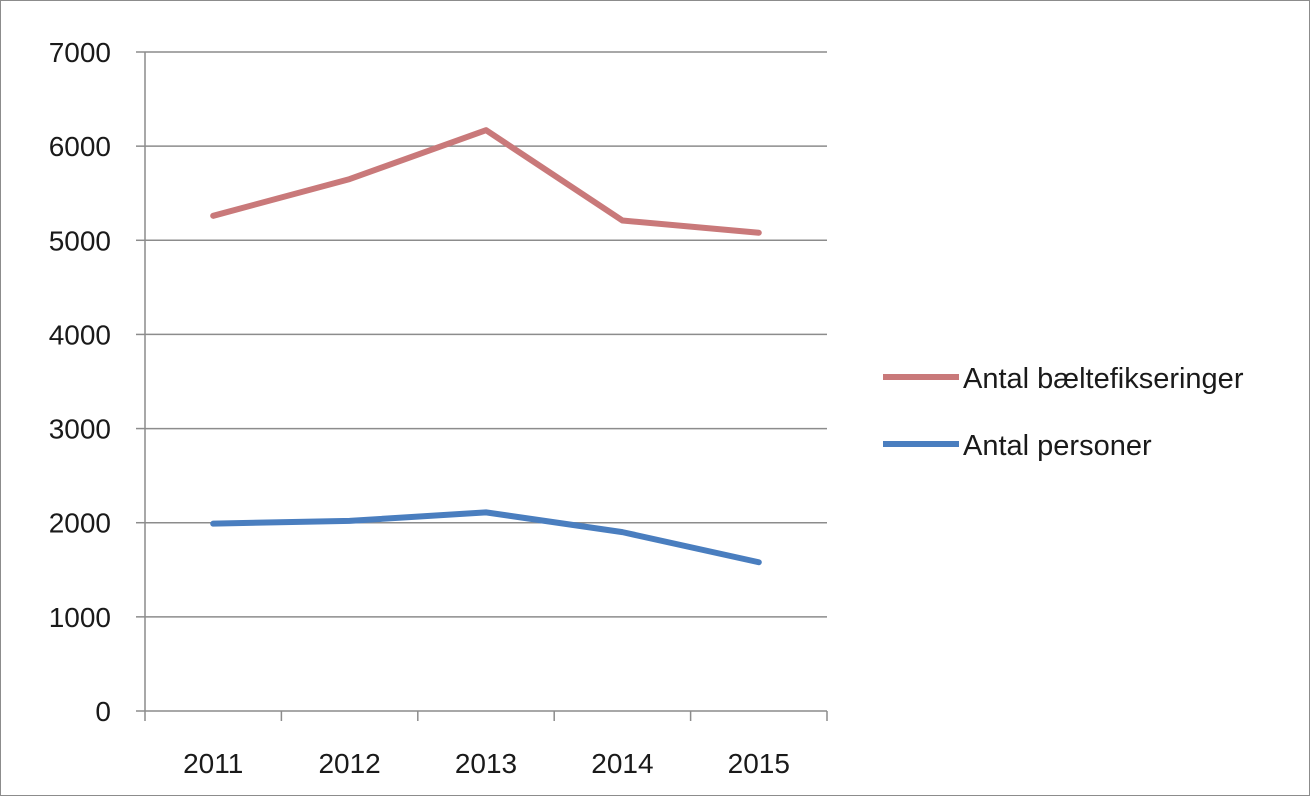  I want to click on y-tick-label: 4000, so click(80, 334).